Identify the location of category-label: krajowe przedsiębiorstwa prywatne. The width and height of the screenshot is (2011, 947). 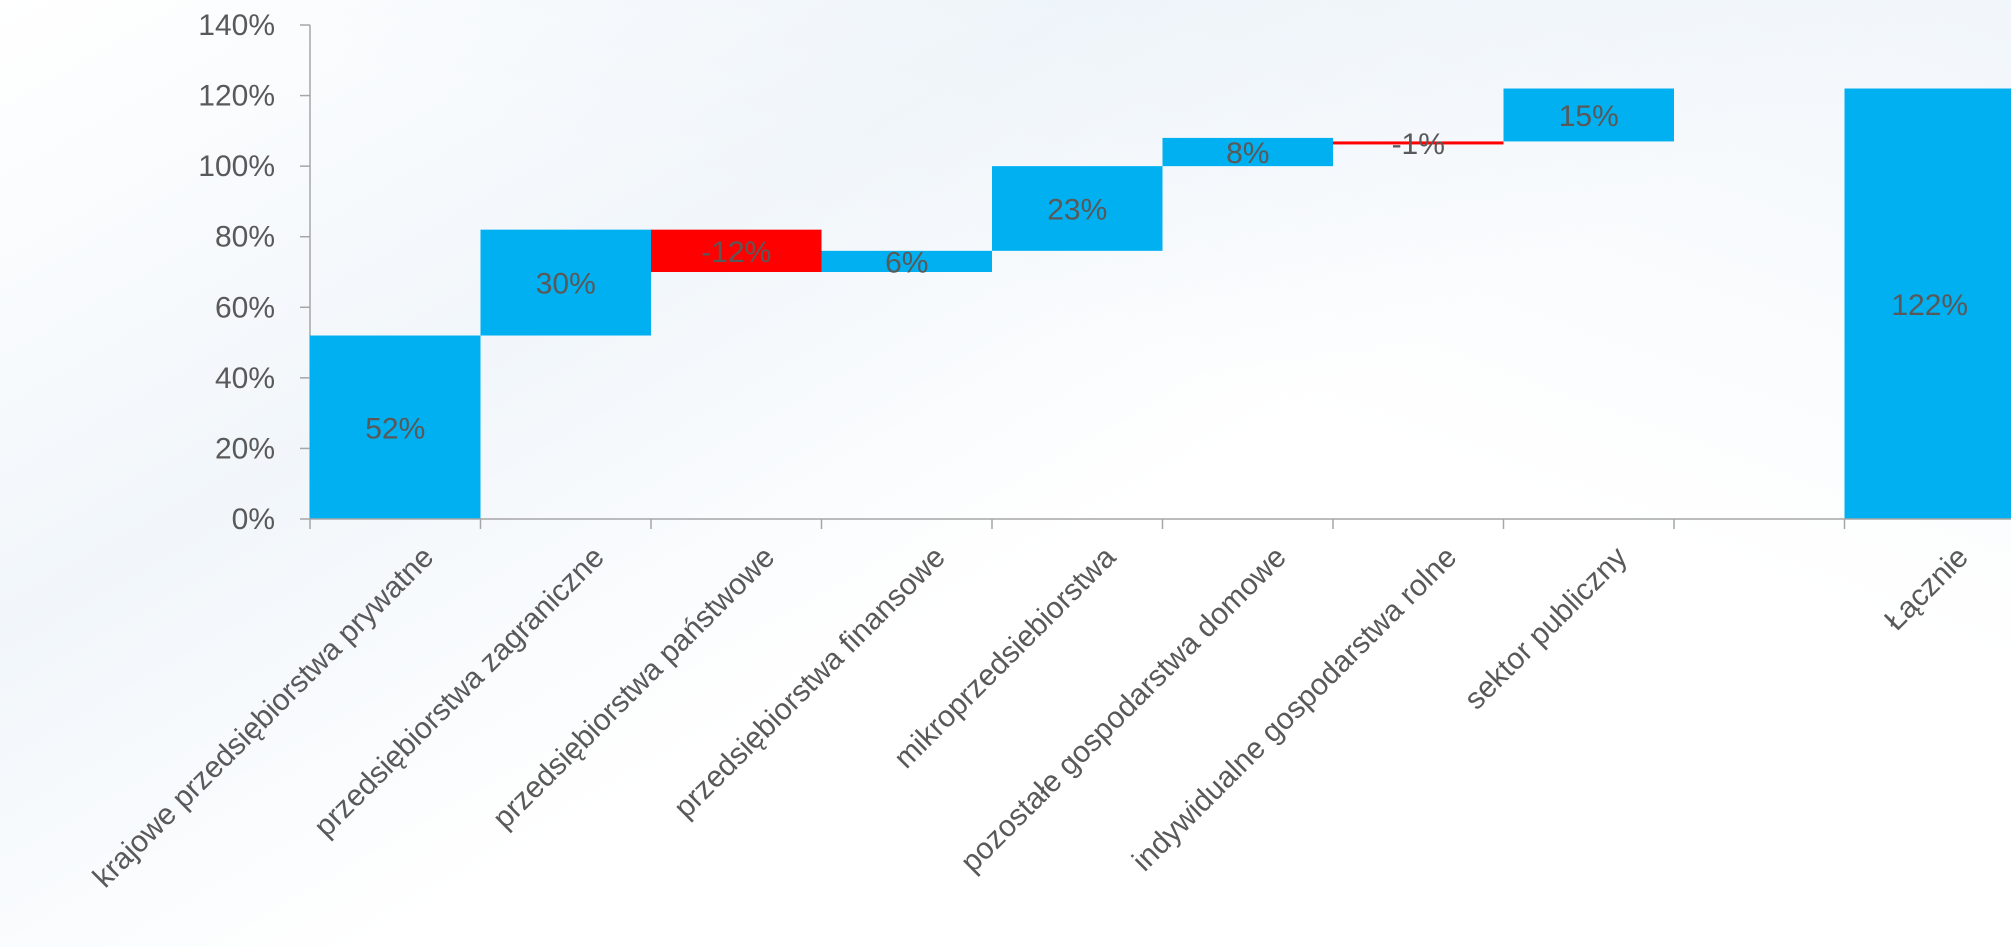
(263, 717).